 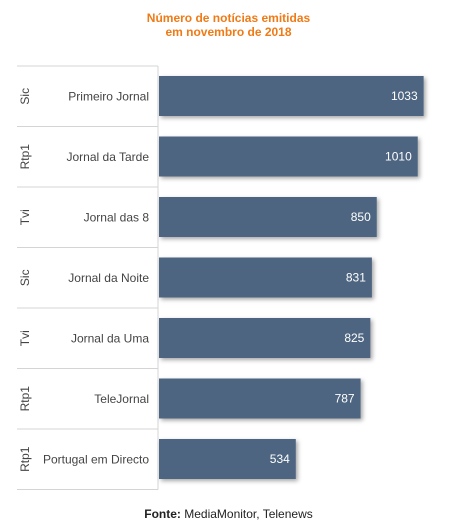 I want to click on bar-value-label: 1033, so click(x=404, y=96).